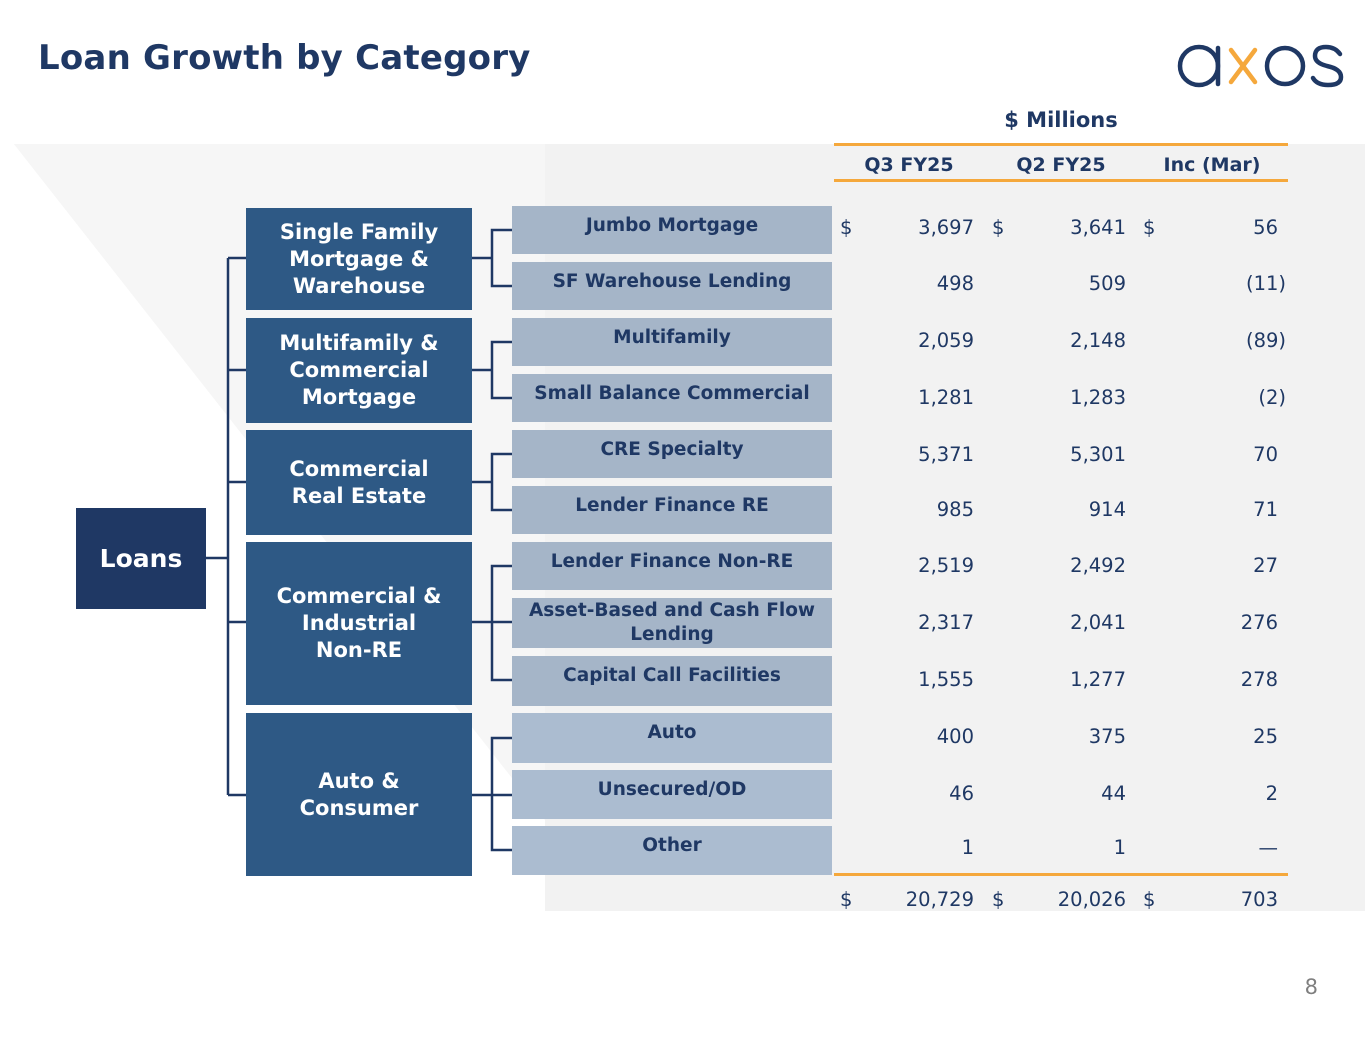 This screenshot has height=1055, width=1365. Describe the element at coordinates (672, 789) in the screenshot. I see `sub-label: Unsecured/OD` at that location.